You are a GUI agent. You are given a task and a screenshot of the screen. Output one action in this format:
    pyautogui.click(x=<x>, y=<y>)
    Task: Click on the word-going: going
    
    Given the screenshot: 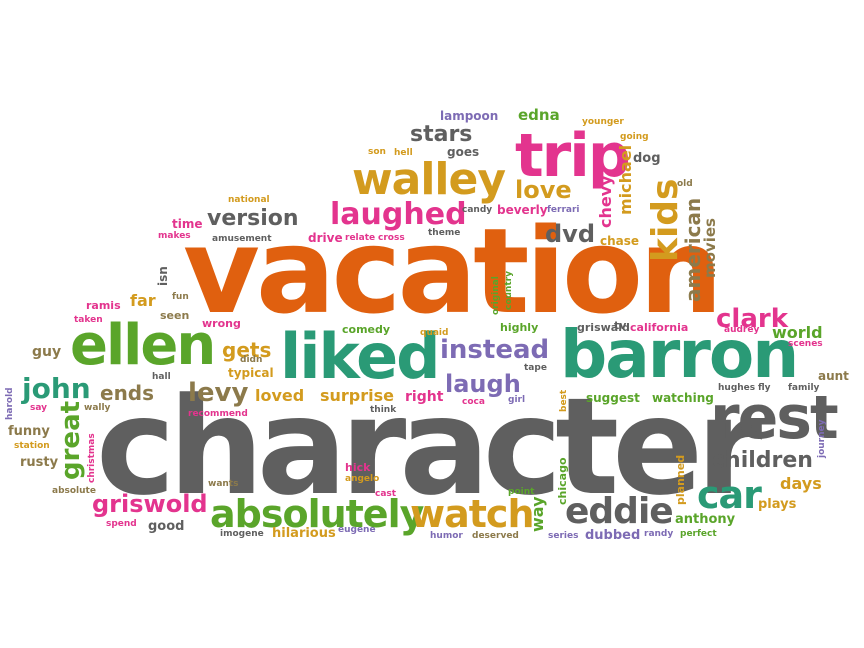 What is the action you would take?
    pyautogui.click(x=634, y=137)
    